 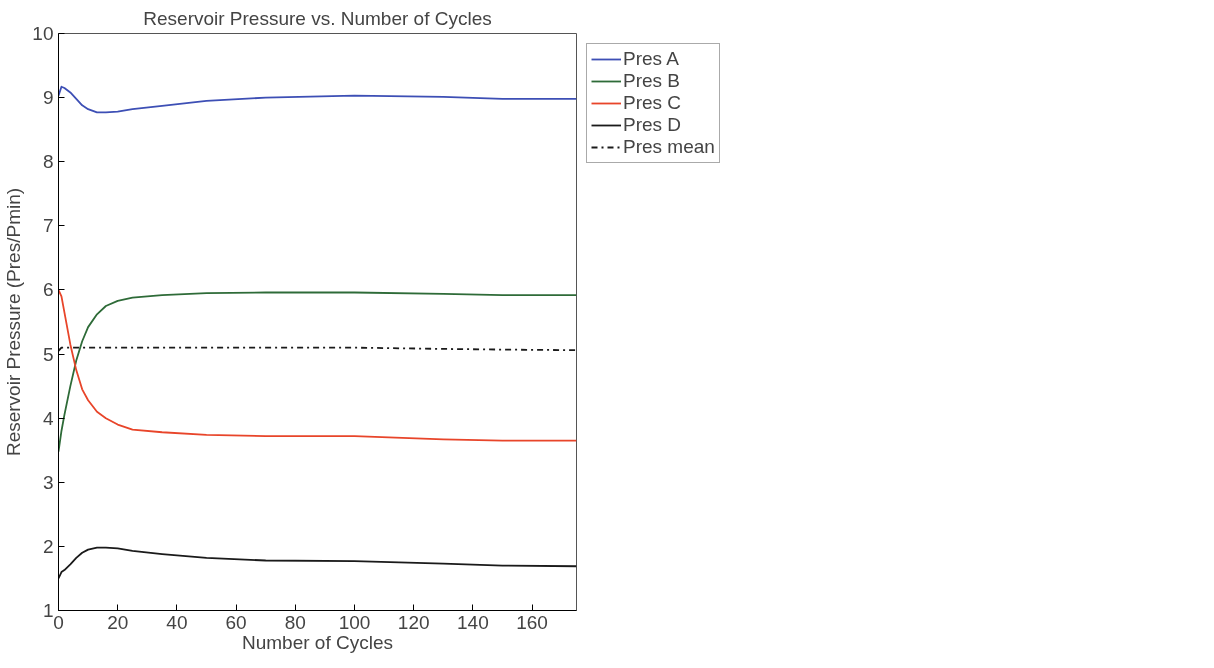 What do you see at coordinates (48, 290) in the screenshot?
I see `y-tick-label: 6` at bounding box center [48, 290].